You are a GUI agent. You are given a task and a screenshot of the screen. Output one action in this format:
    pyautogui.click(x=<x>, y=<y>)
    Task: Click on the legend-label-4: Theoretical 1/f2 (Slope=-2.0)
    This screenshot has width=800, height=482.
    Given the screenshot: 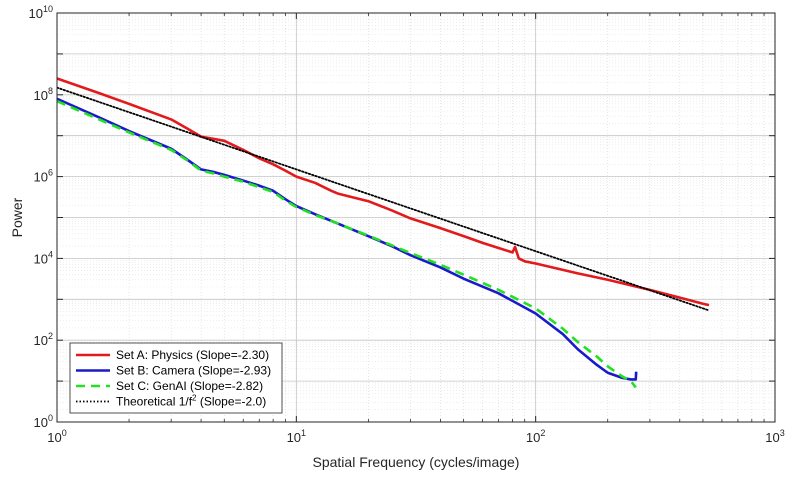 What is the action you would take?
    pyautogui.click(x=191, y=401)
    